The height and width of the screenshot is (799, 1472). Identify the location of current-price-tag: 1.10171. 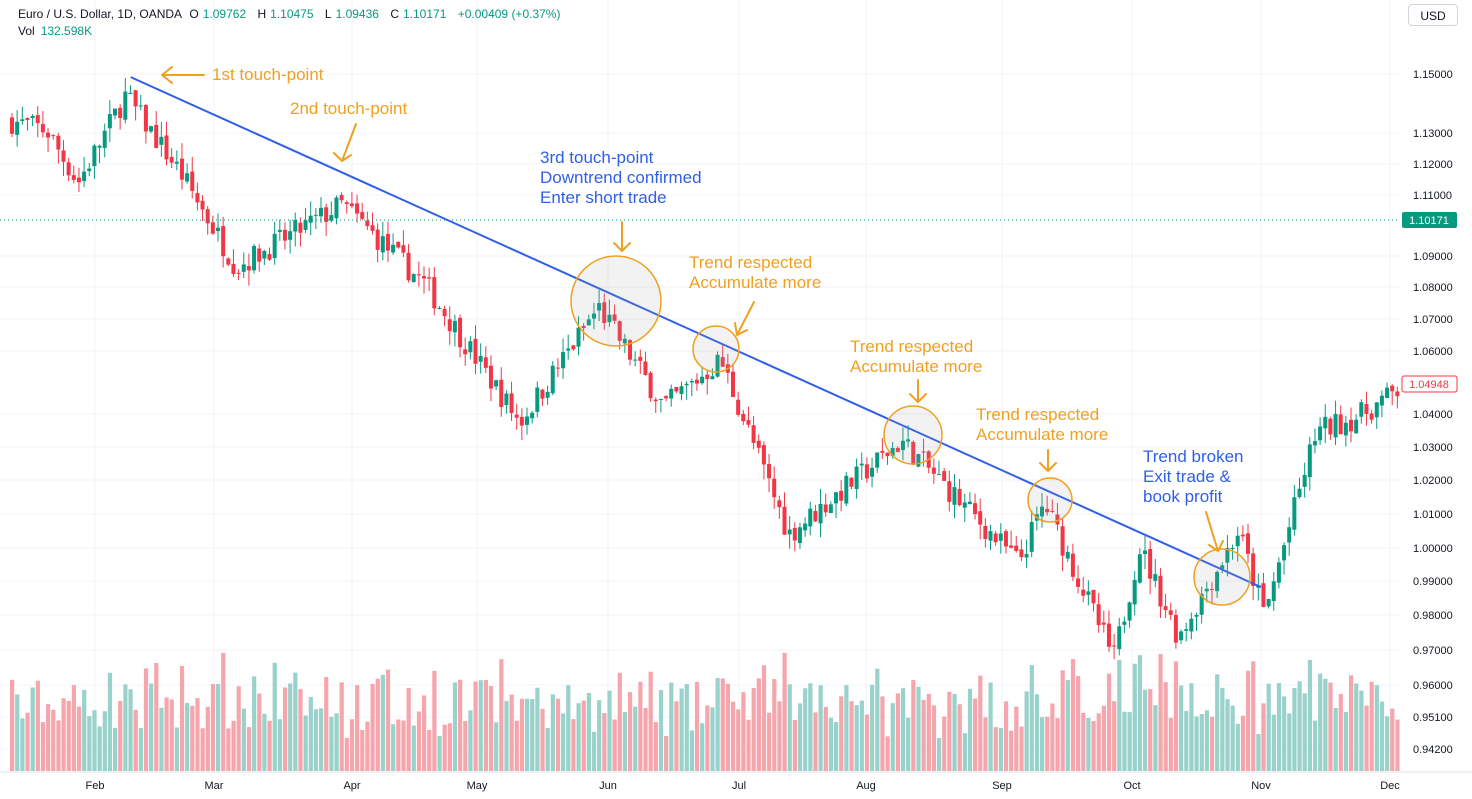
(1429, 220).